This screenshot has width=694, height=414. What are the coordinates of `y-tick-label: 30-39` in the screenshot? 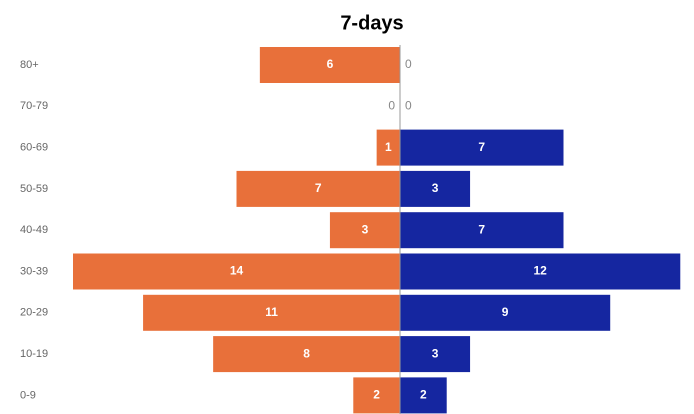 It's located at (34, 271).